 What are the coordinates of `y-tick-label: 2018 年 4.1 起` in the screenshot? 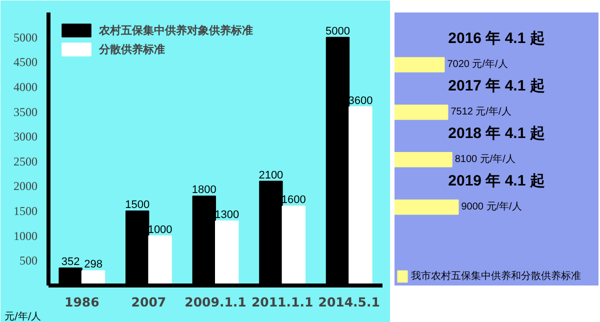 It's located at (496, 133).